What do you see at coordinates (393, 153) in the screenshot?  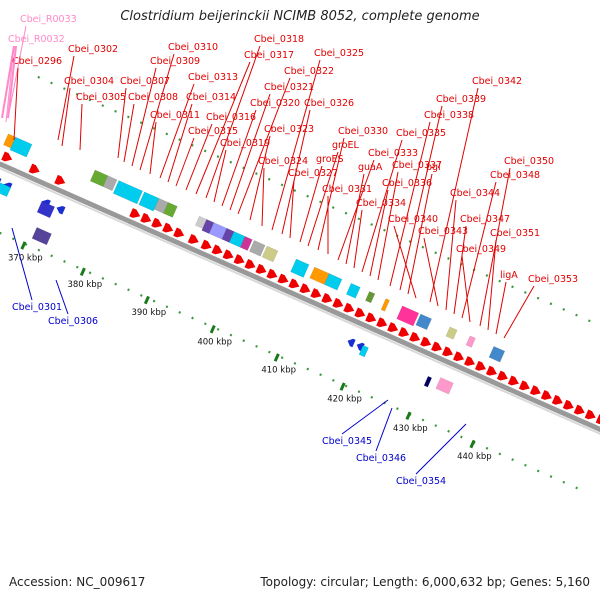 I see `gene-label-top: Cbei_0333` at bounding box center [393, 153].